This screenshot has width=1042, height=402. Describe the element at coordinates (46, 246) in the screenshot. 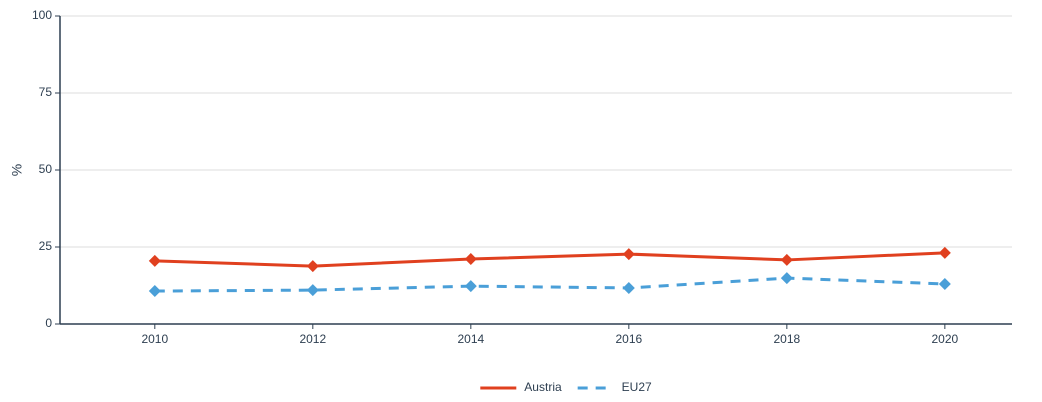

I see `y-tick-label: 25` at that location.